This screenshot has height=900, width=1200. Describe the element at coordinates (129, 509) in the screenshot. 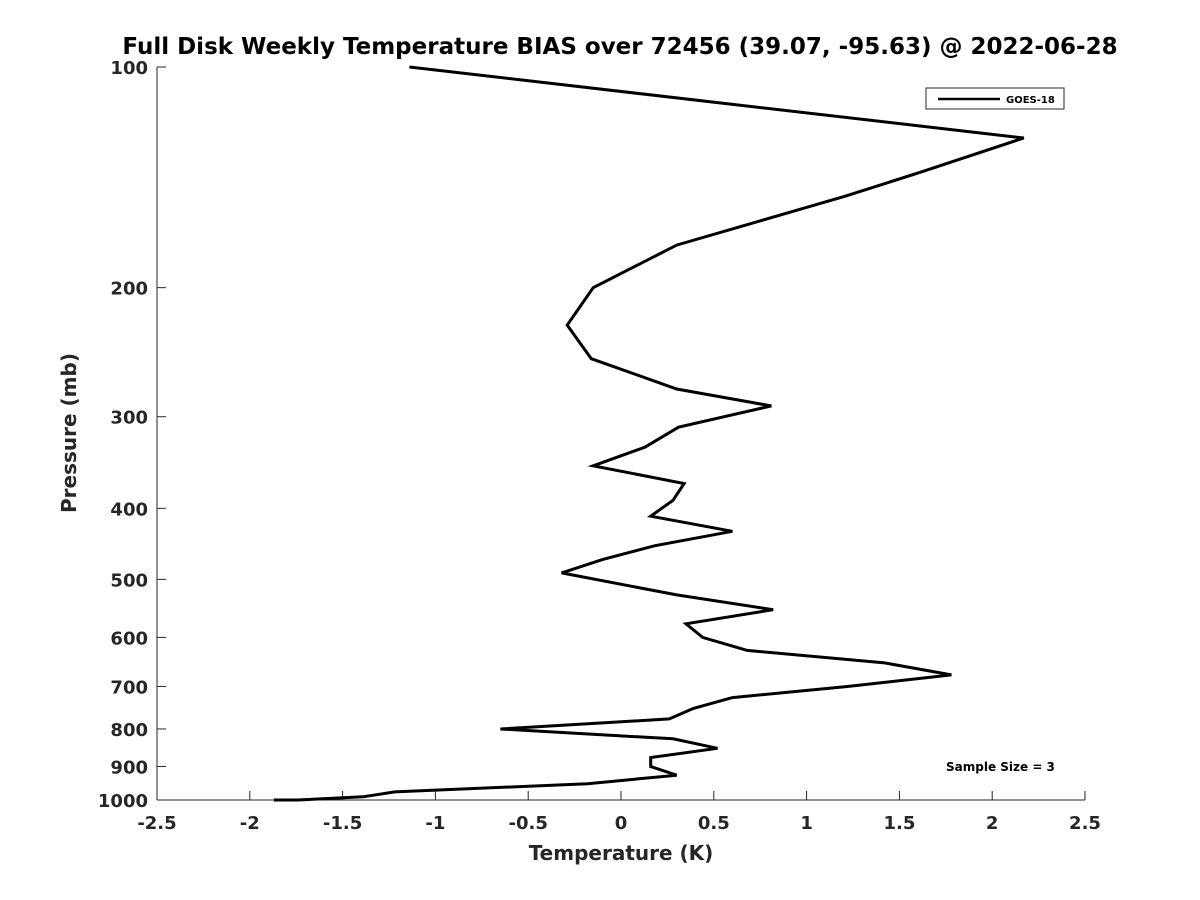

I see `y-tick-label: 400` at that location.